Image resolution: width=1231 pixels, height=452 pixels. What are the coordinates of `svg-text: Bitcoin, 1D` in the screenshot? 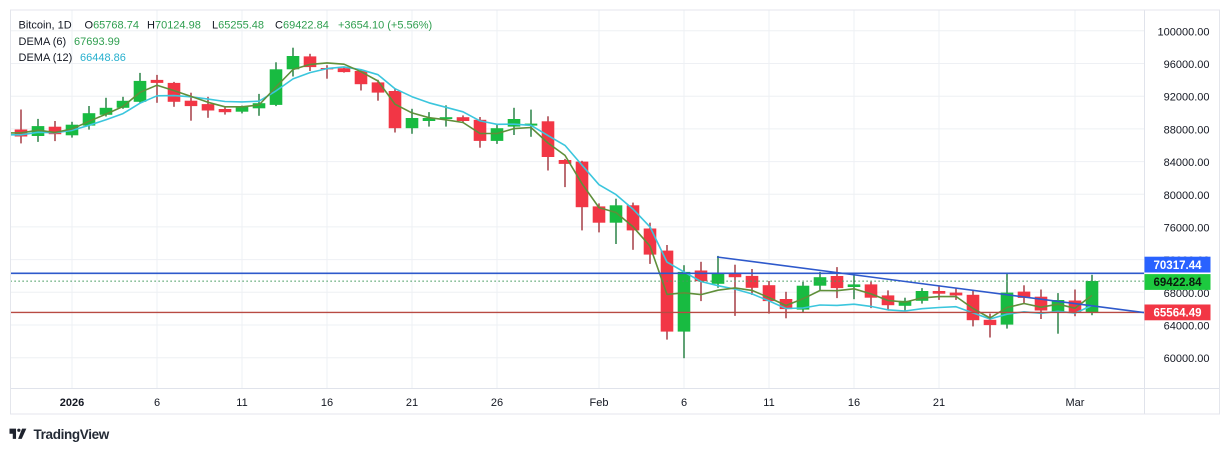 It's located at (45, 26).